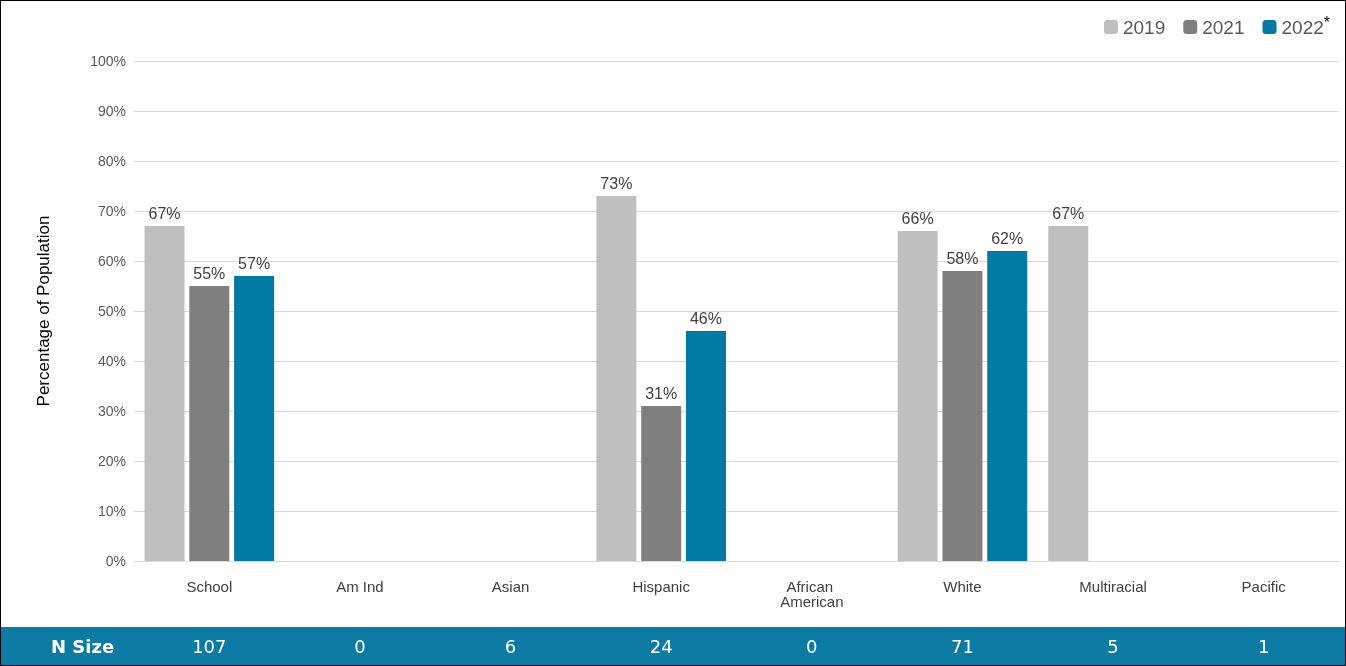 The width and height of the screenshot is (1346, 666). What do you see at coordinates (812, 594) in the screenshot?
I see `x-tick-label: African American` at bounding box center [812, 594].